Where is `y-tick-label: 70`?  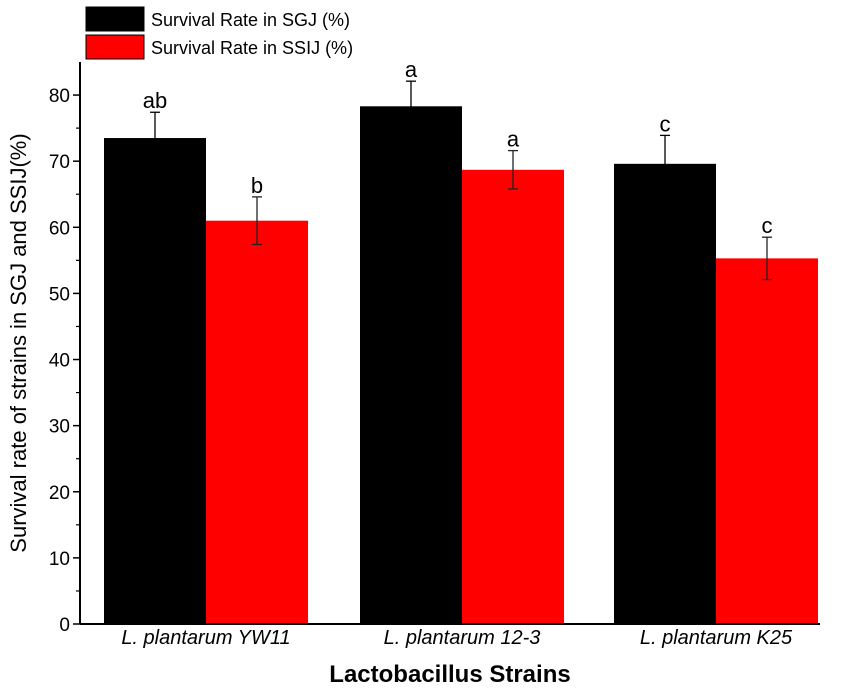 y-tick-label: 70 is located at coordinates (59, 162).